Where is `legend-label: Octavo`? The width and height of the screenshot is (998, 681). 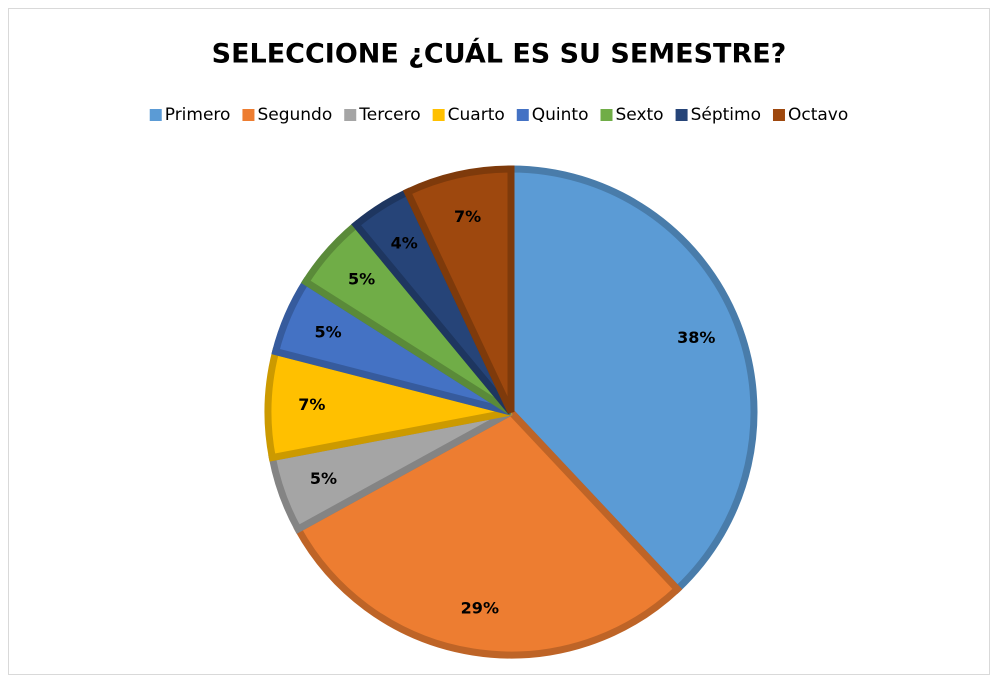 legend-label: Octavo is located at coordinates (818, 115).